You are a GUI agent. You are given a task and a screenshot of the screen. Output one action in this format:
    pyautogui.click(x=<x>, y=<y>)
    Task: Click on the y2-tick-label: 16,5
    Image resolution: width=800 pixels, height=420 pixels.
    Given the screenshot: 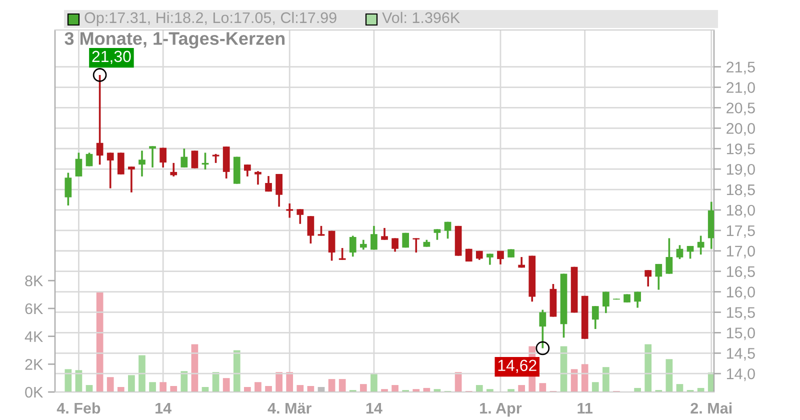 What is the action you would take?
    pyautogui.click(x=740, y=272)
    